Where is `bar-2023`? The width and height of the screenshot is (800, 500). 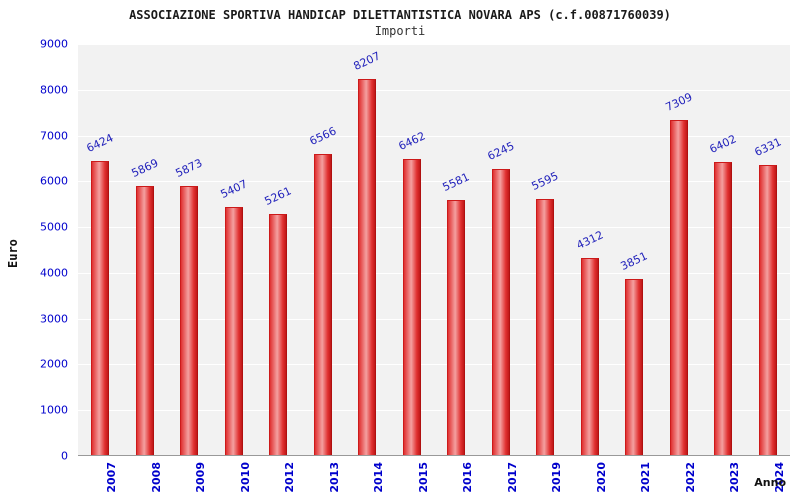
bar-2023 is located at coordinates (723, 308).